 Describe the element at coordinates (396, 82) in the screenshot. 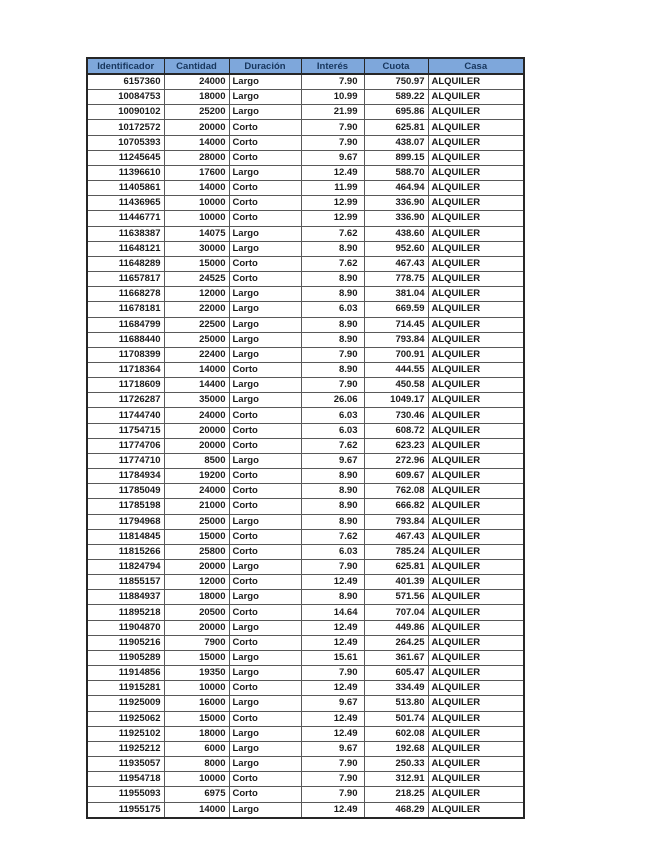

I see `cell: 750.97` at that location.